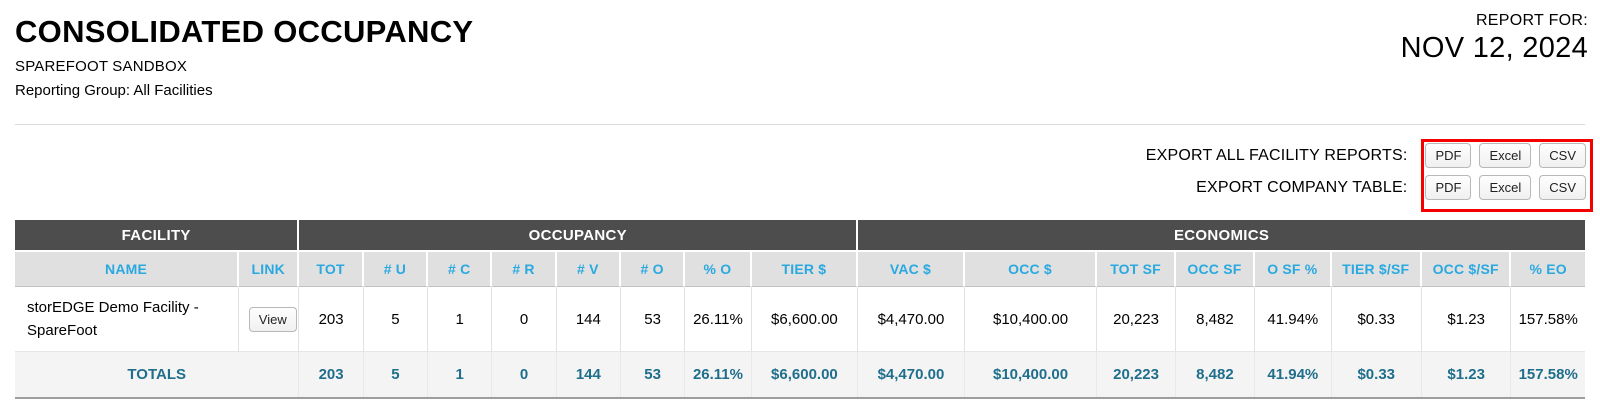 The width and height of the screenshot is (1600, 401). Describe the element at coordinates (1031, 374) in the screenshot. I see `totals-cell-occ: $10,400.00` at that location.